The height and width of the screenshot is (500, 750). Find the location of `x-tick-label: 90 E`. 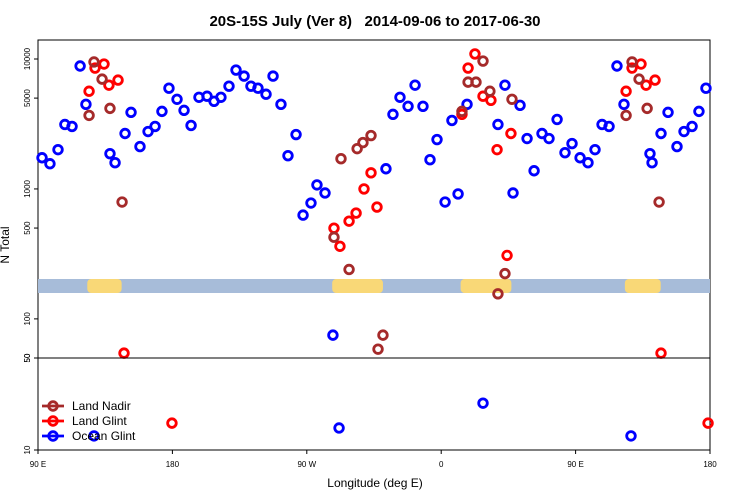

x-tick-label: 90 E is located at coordinates (38, 464).